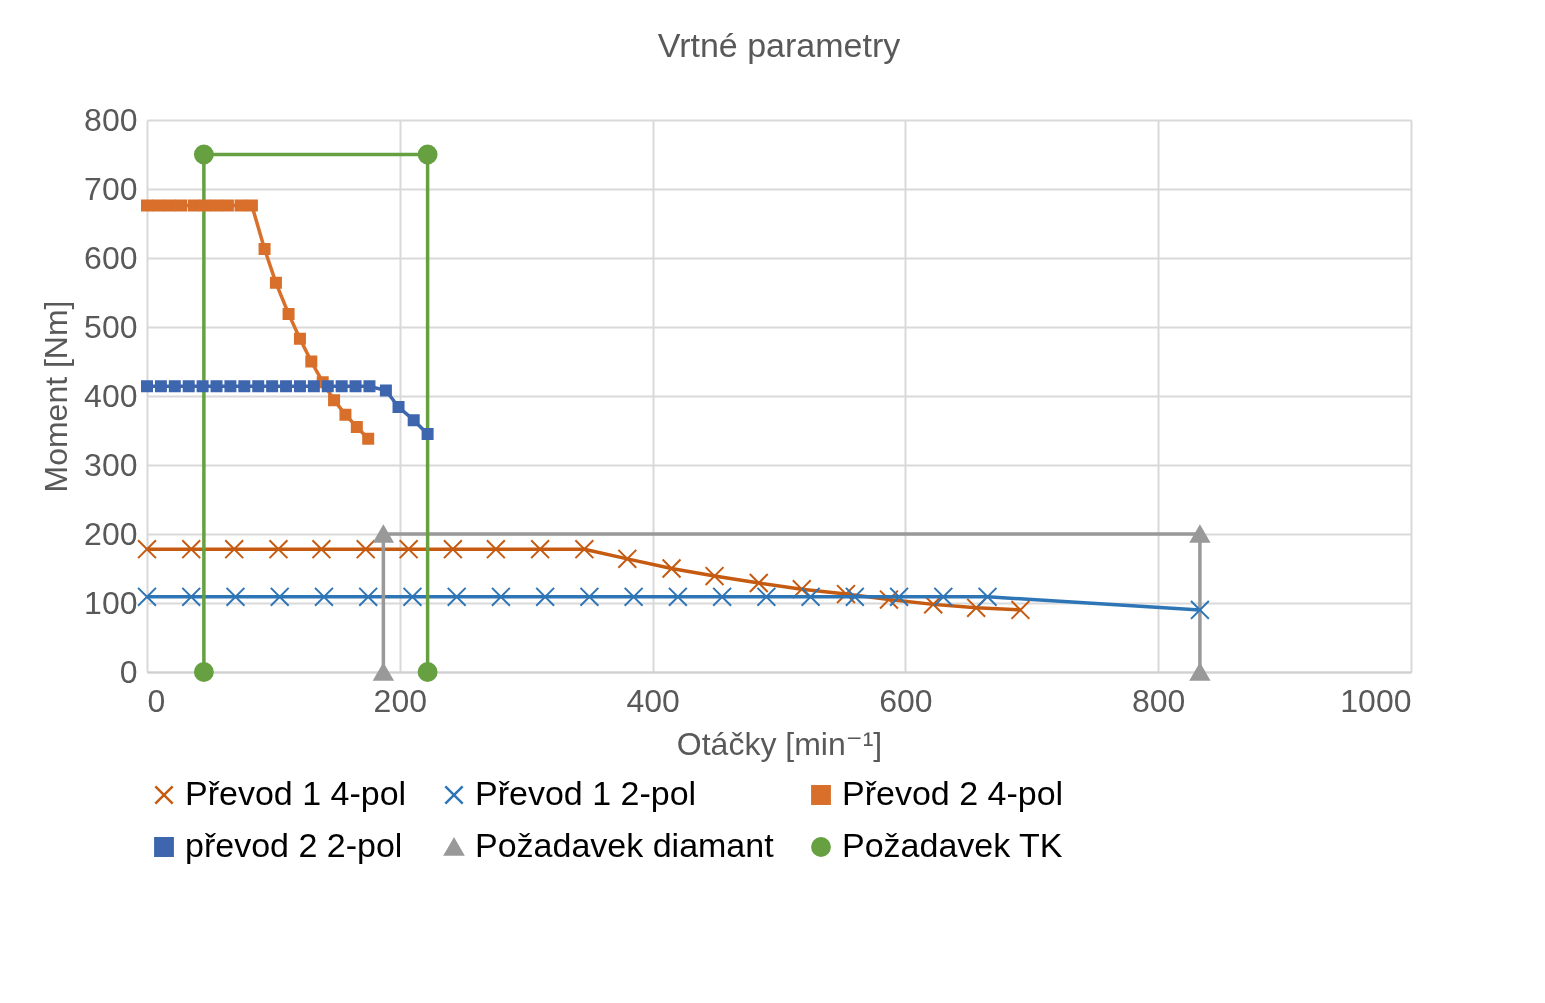  What do you see at coordinates (128, 671) in the screenshot?
I see `y-tick-label: 0` at bounding box center [128, 671].